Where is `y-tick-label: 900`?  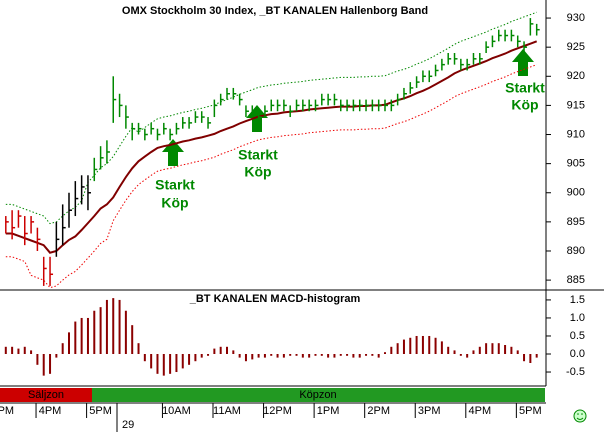 y-tick-label: 900 is located at coordinates (576, 193).